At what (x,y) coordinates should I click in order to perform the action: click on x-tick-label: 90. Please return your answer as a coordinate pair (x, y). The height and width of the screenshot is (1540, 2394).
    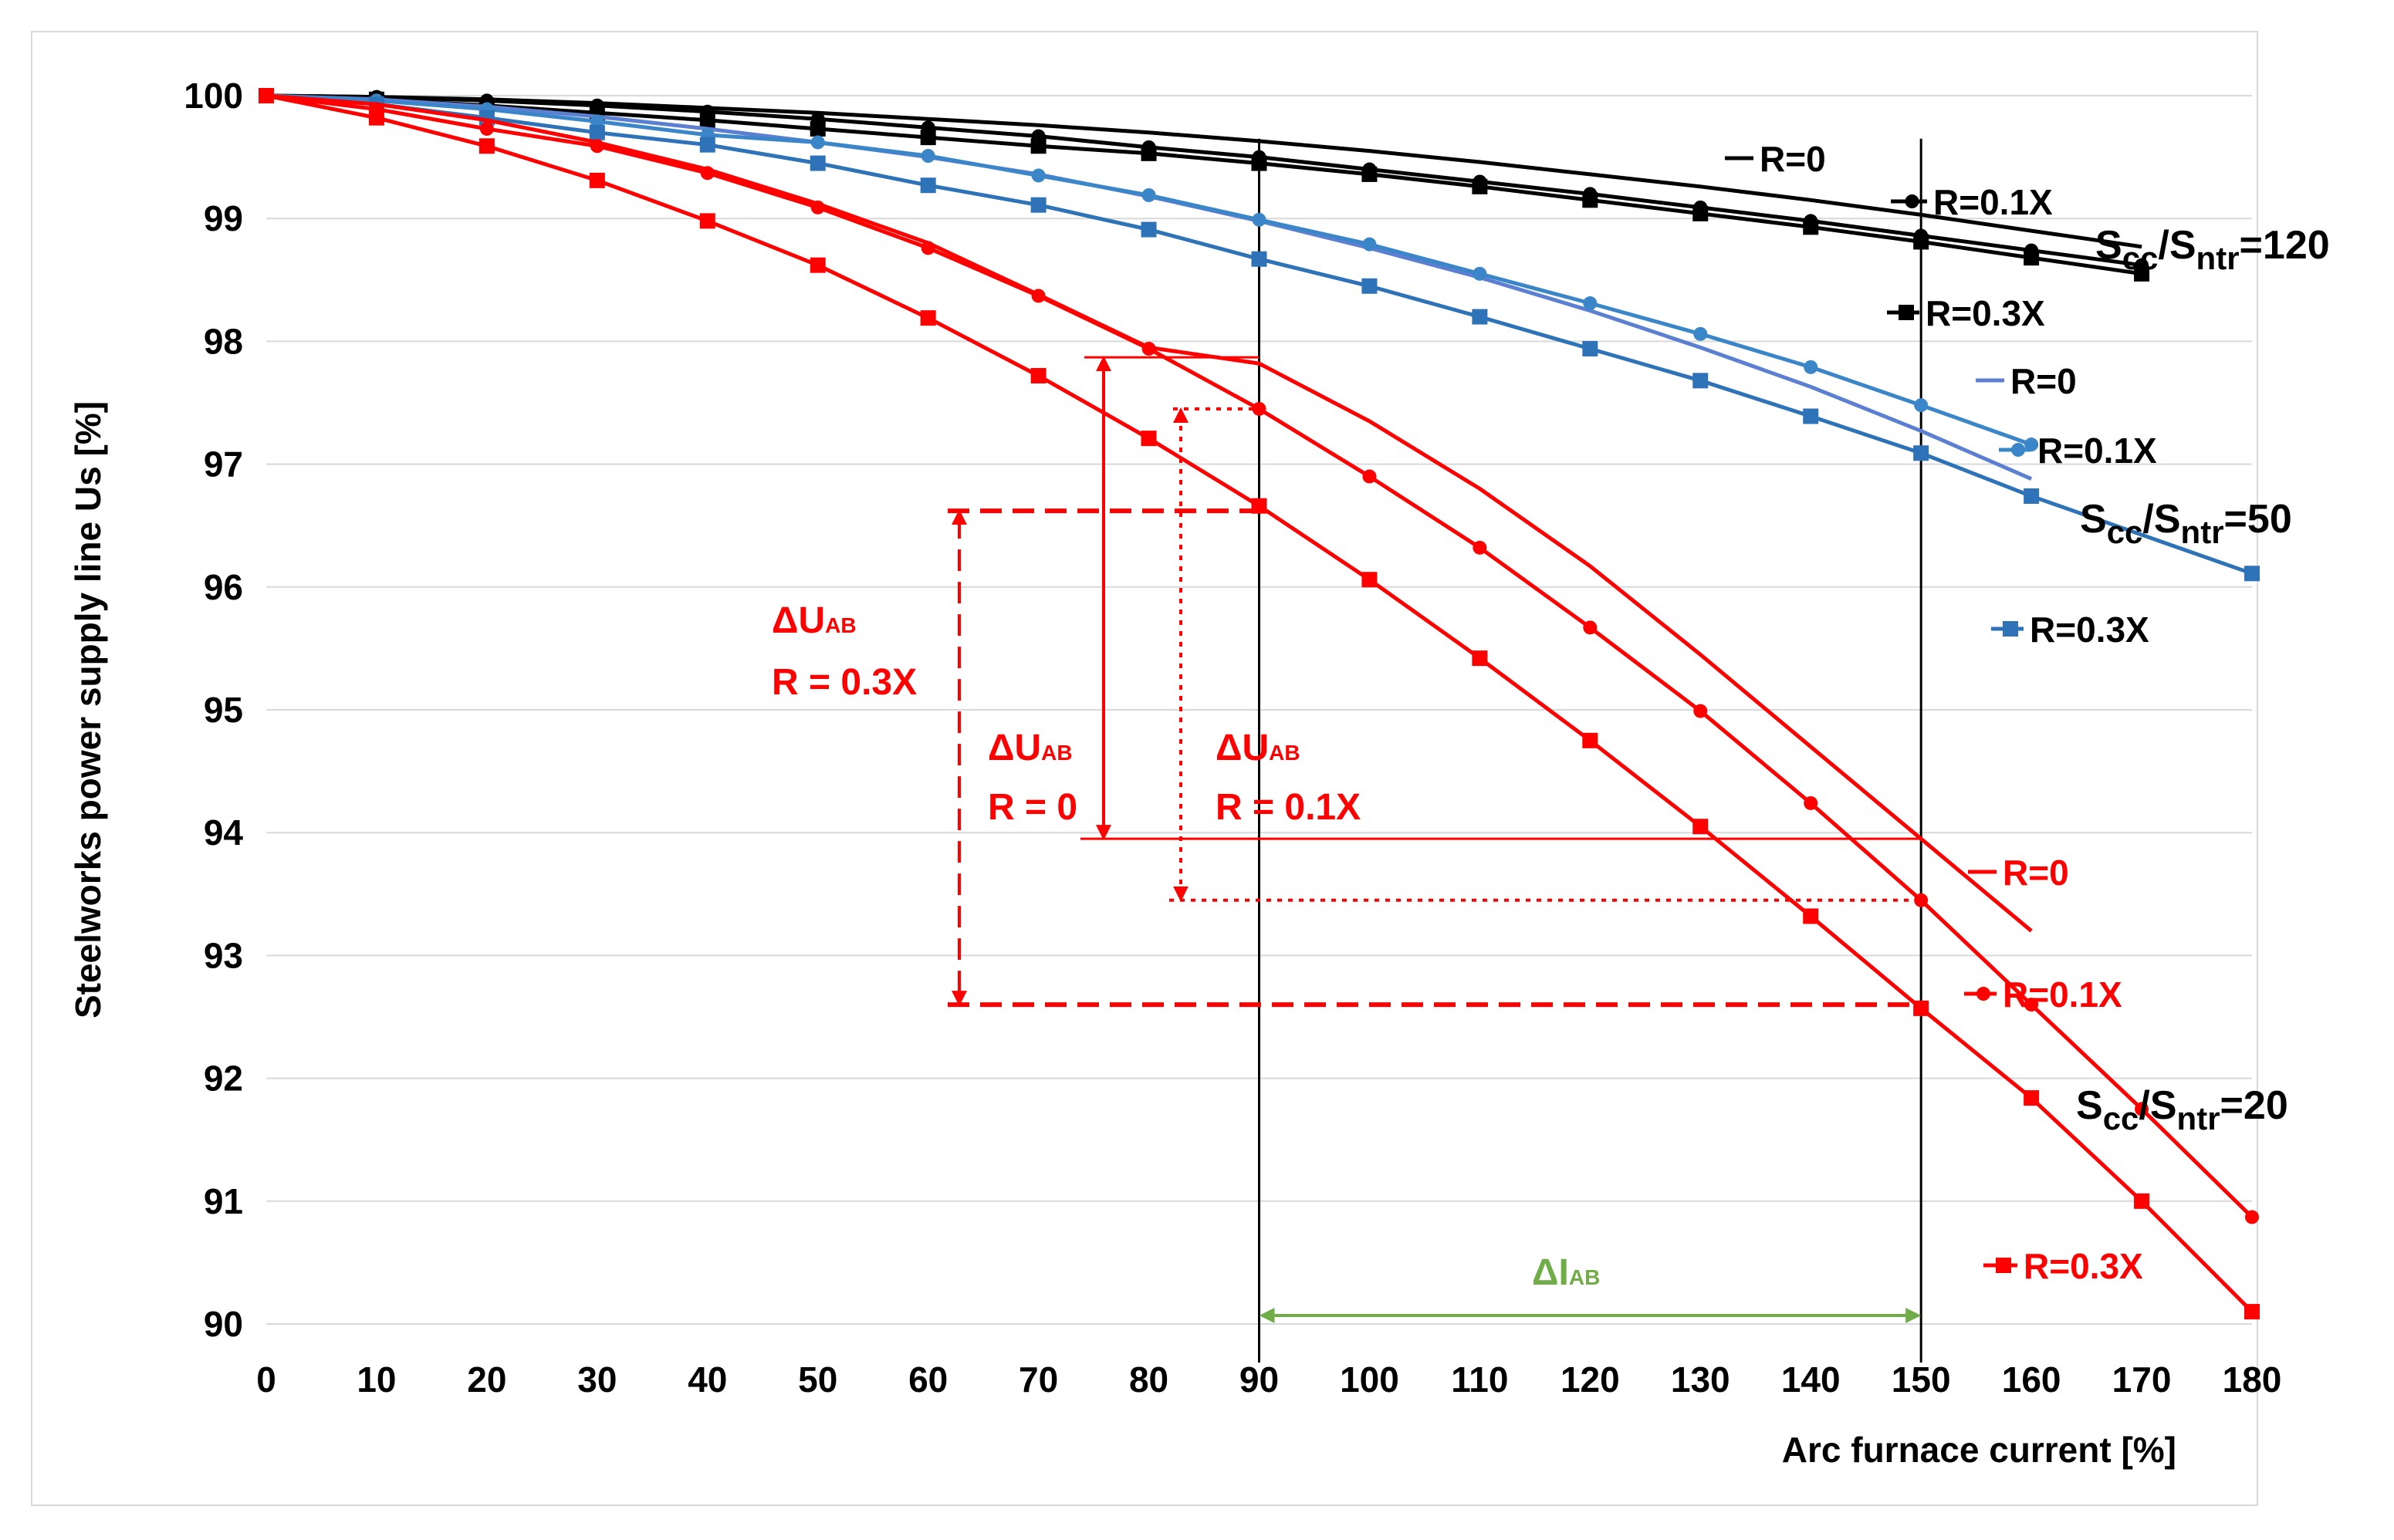
    Looking at the image, I should click on (1259, 1379).